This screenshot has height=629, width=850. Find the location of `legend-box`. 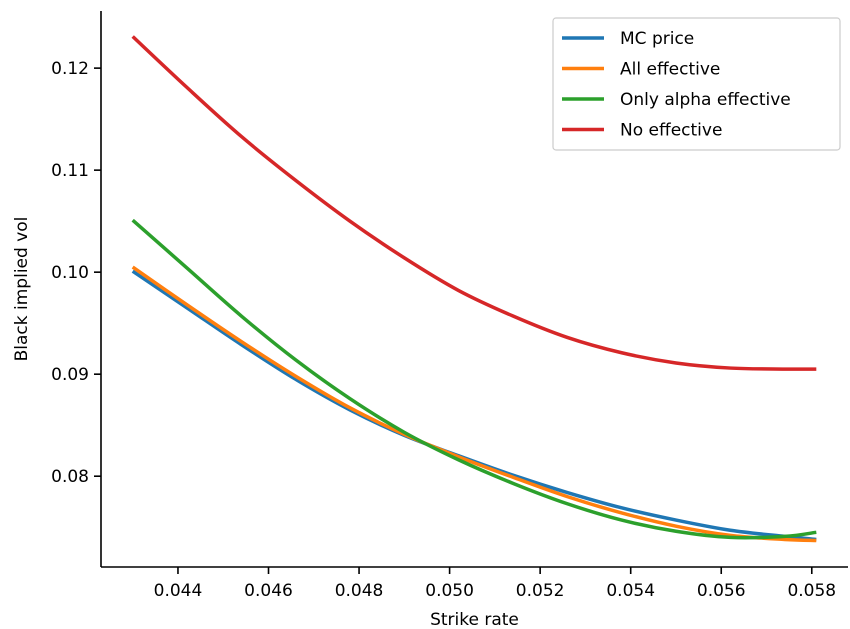

legend-box is located at coordinates (696, 84).